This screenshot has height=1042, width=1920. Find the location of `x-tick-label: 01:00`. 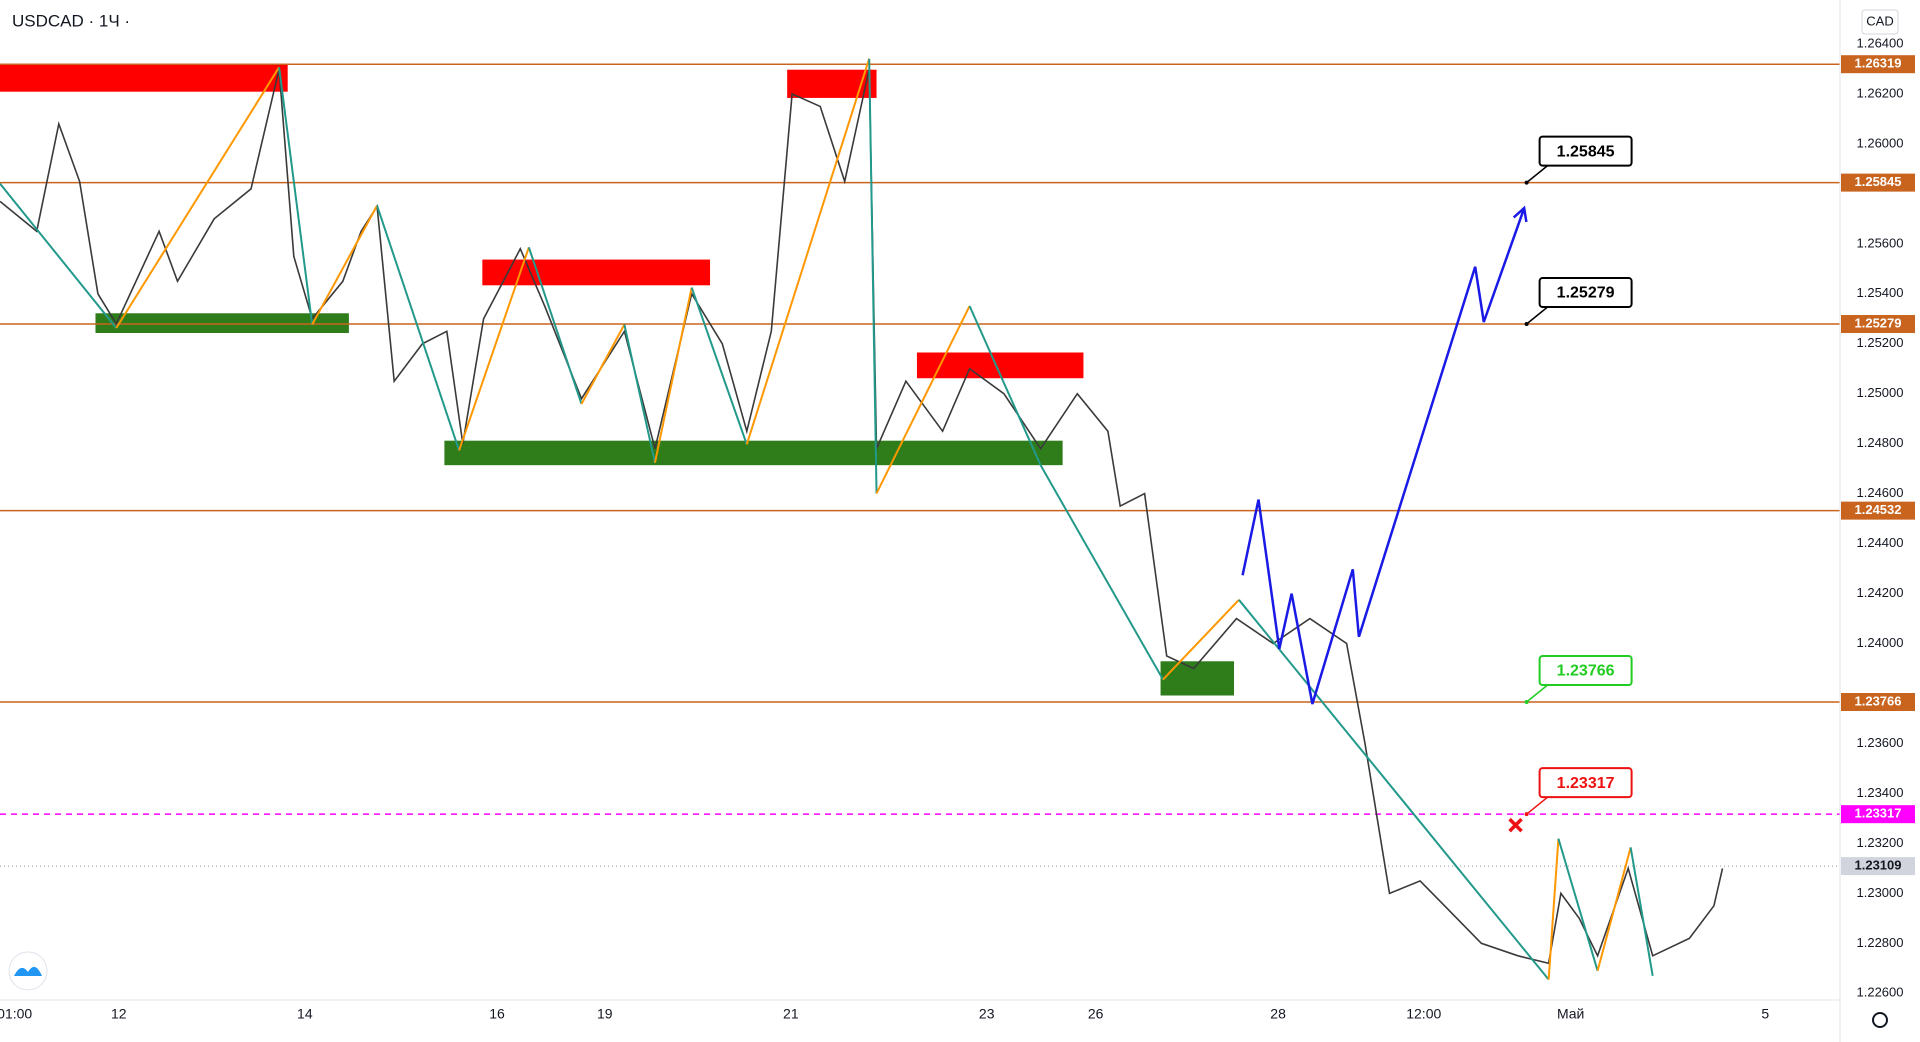

x-tick-label: 01:00 is located at coordinates (16, 1014).